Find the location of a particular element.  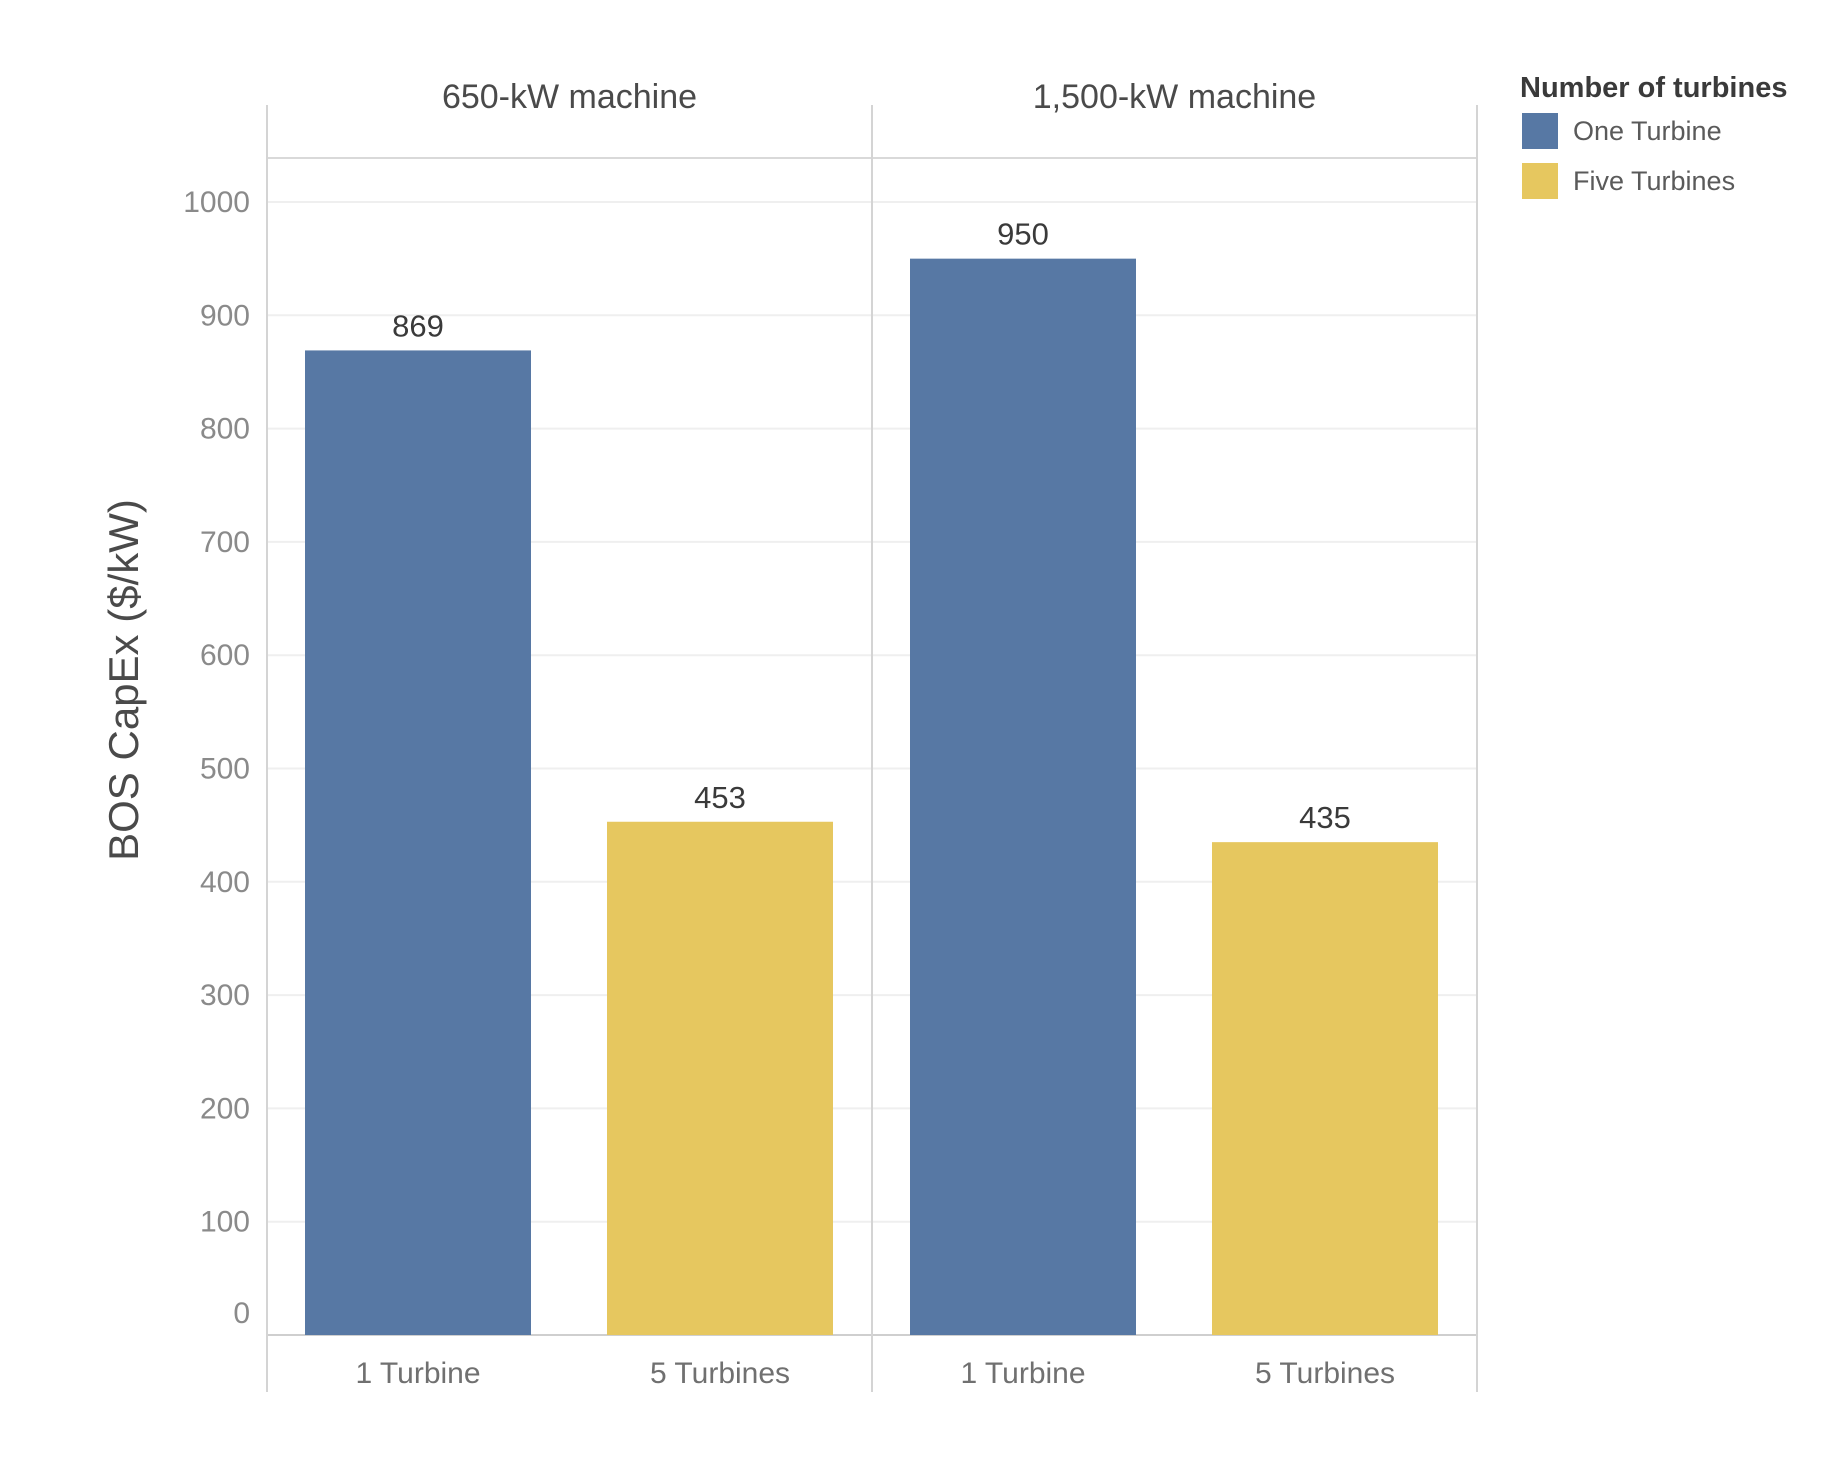

y-axis-title: BOS CapEx ($/kW) is located at coordinates (123, 680).